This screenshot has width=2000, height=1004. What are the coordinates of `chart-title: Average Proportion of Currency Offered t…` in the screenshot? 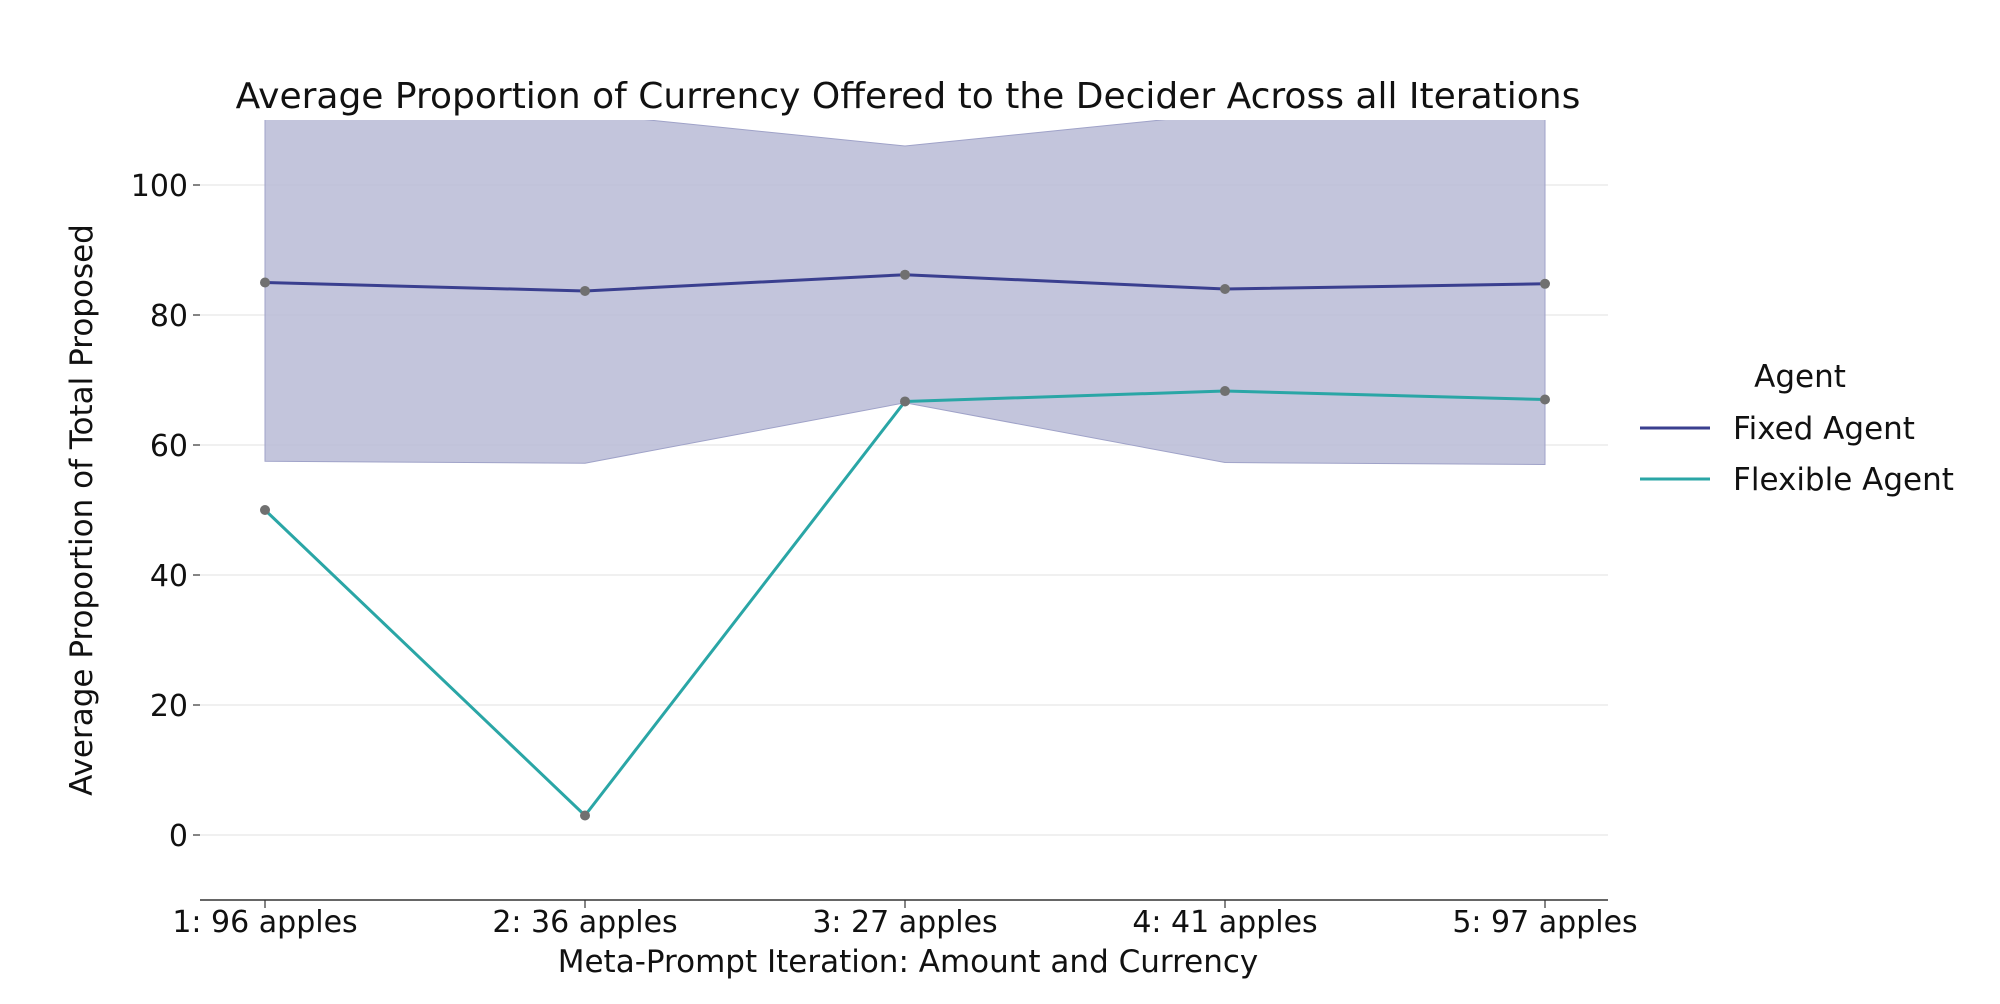 It's located at (908, 96).